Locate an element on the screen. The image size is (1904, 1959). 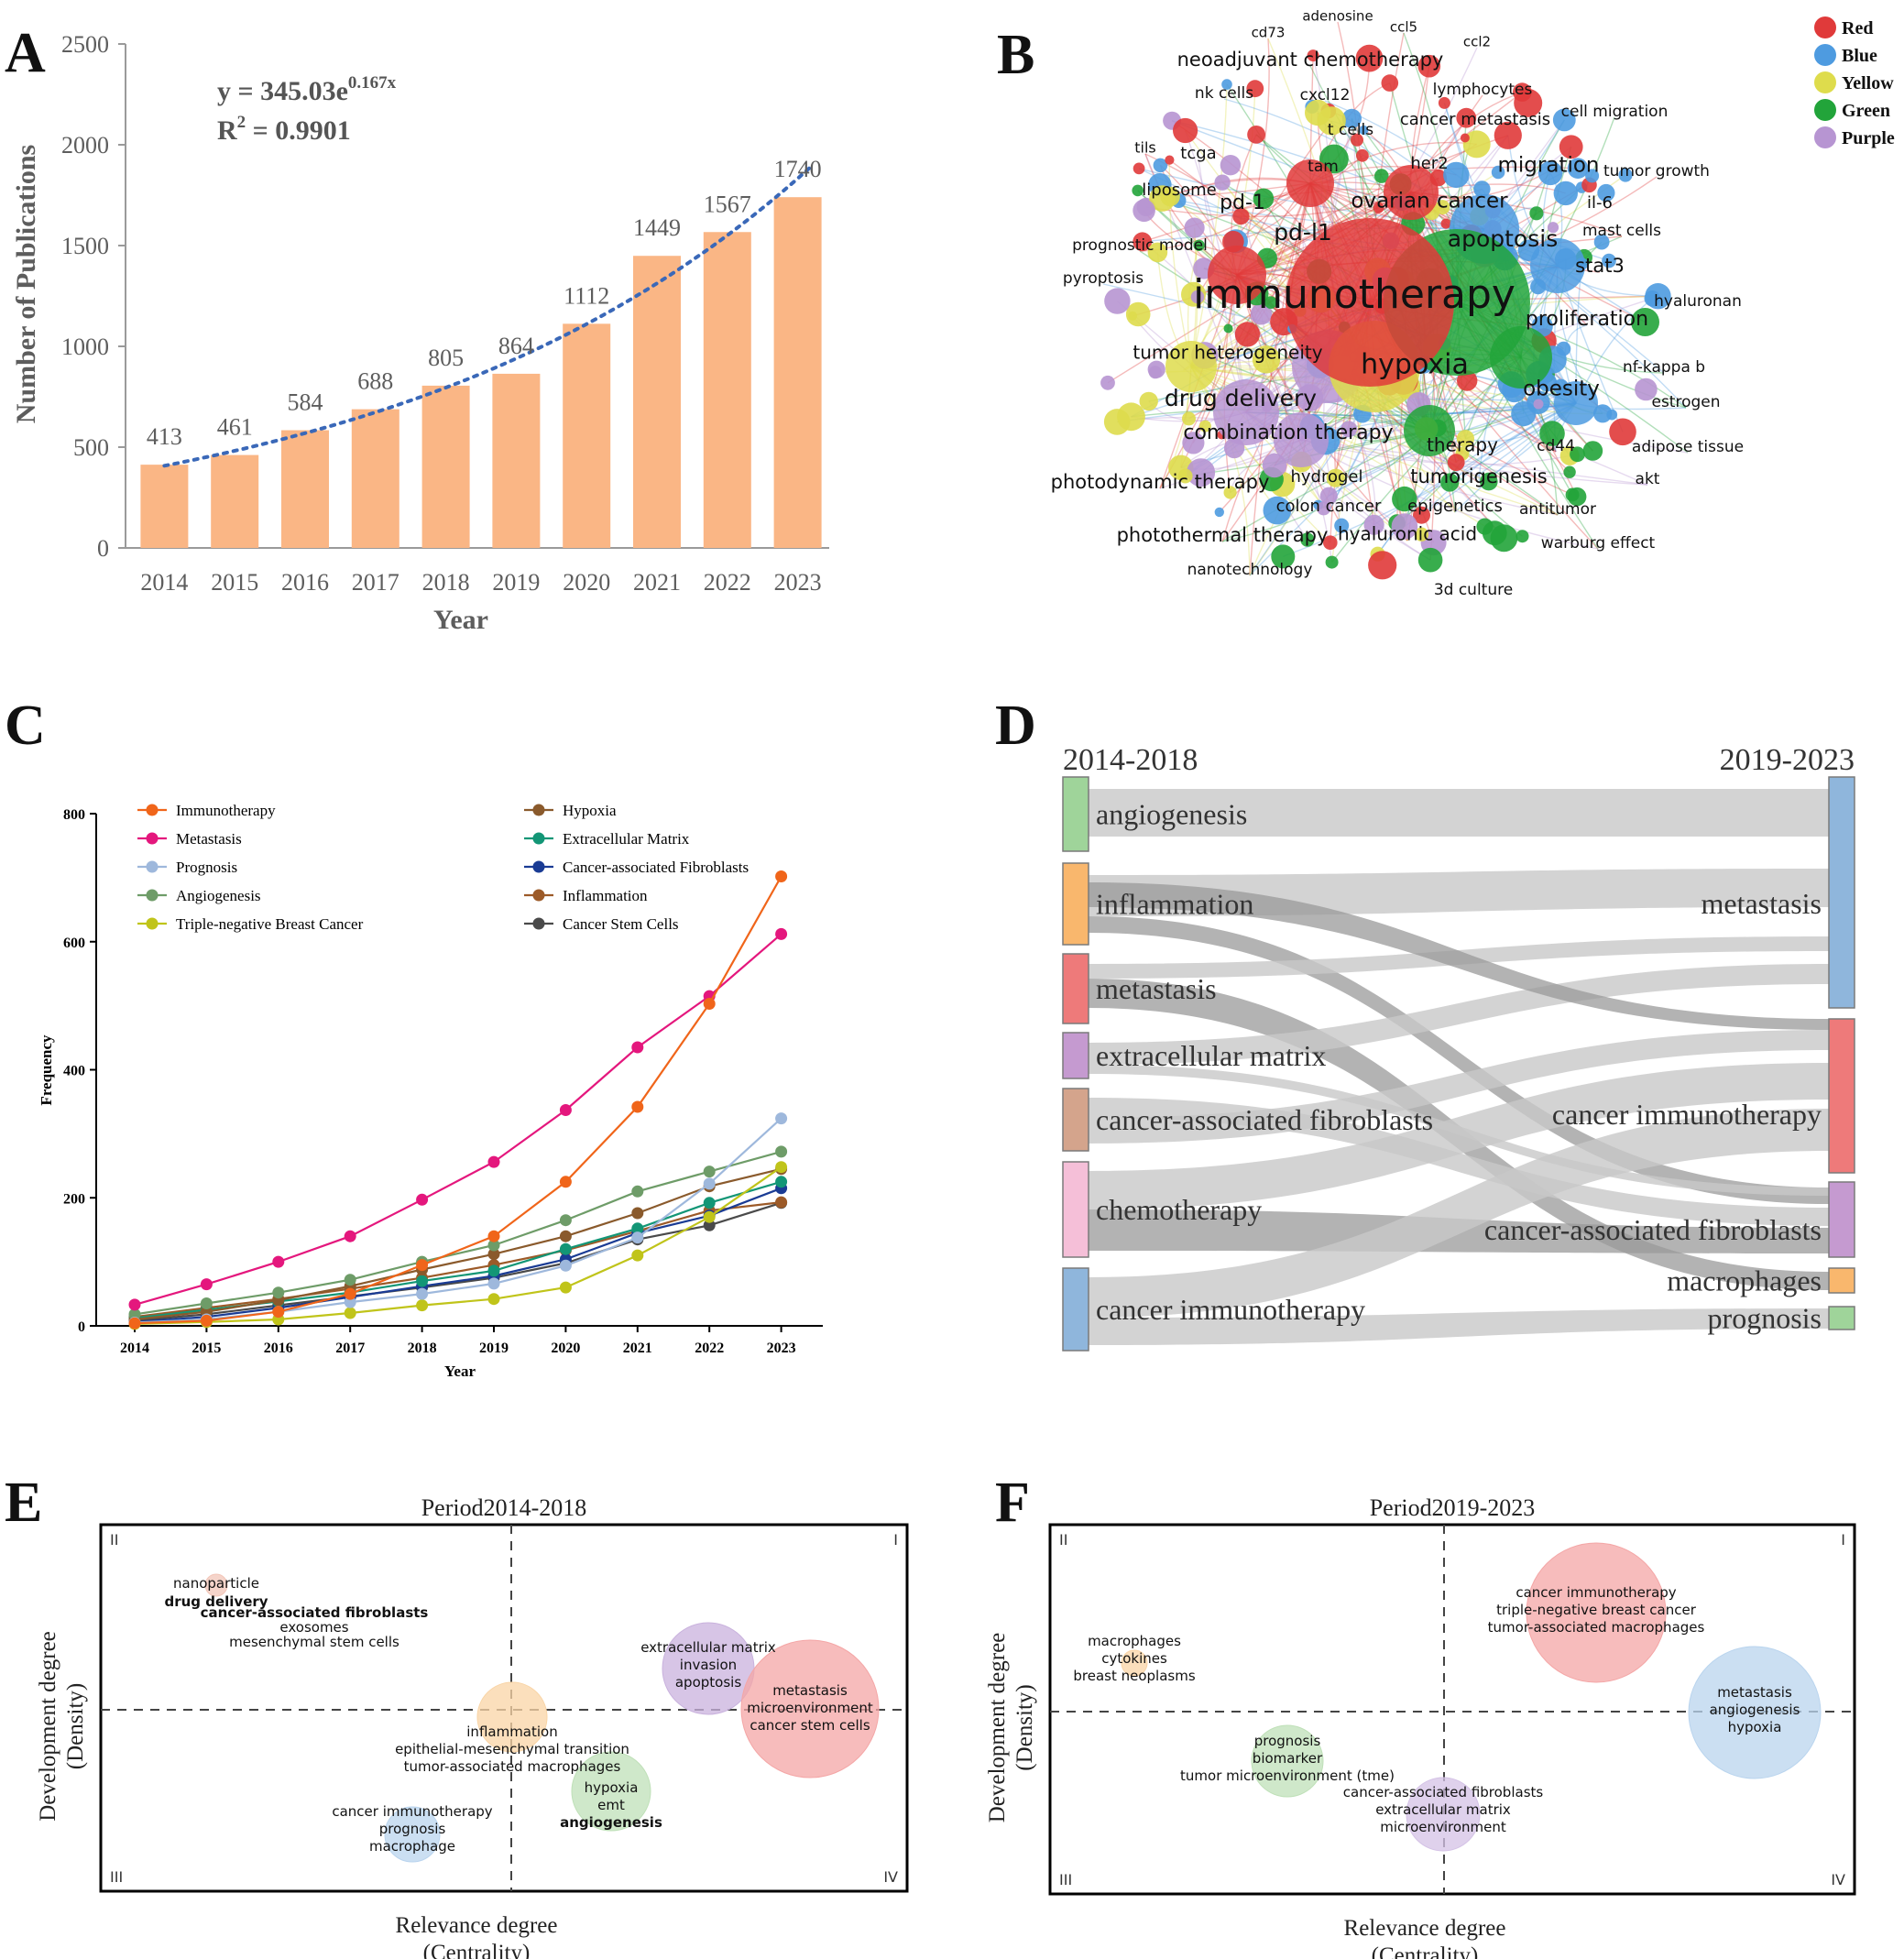
d-left-node-chemotherapy is located at coordinates (1075, 1210).